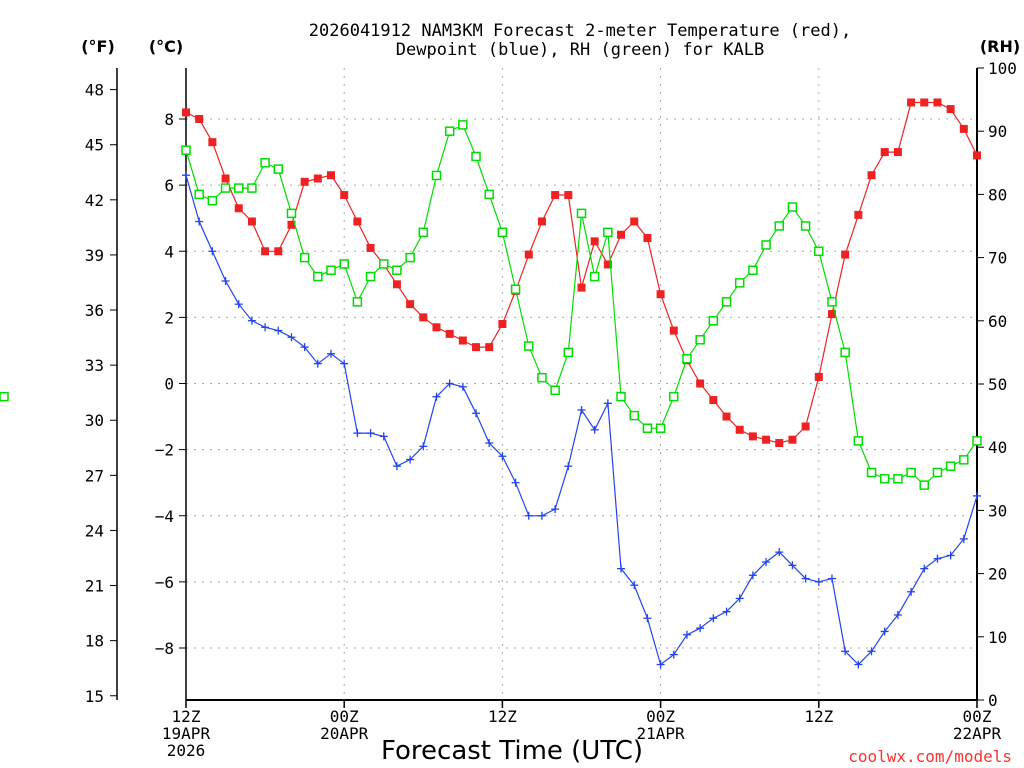 The width and height of the screenshot is (1024, 768). What do you see at coordinates (186, 750) in the screenshot?
I see `x-tick-label: 2026` at bounding box center [186, 750].